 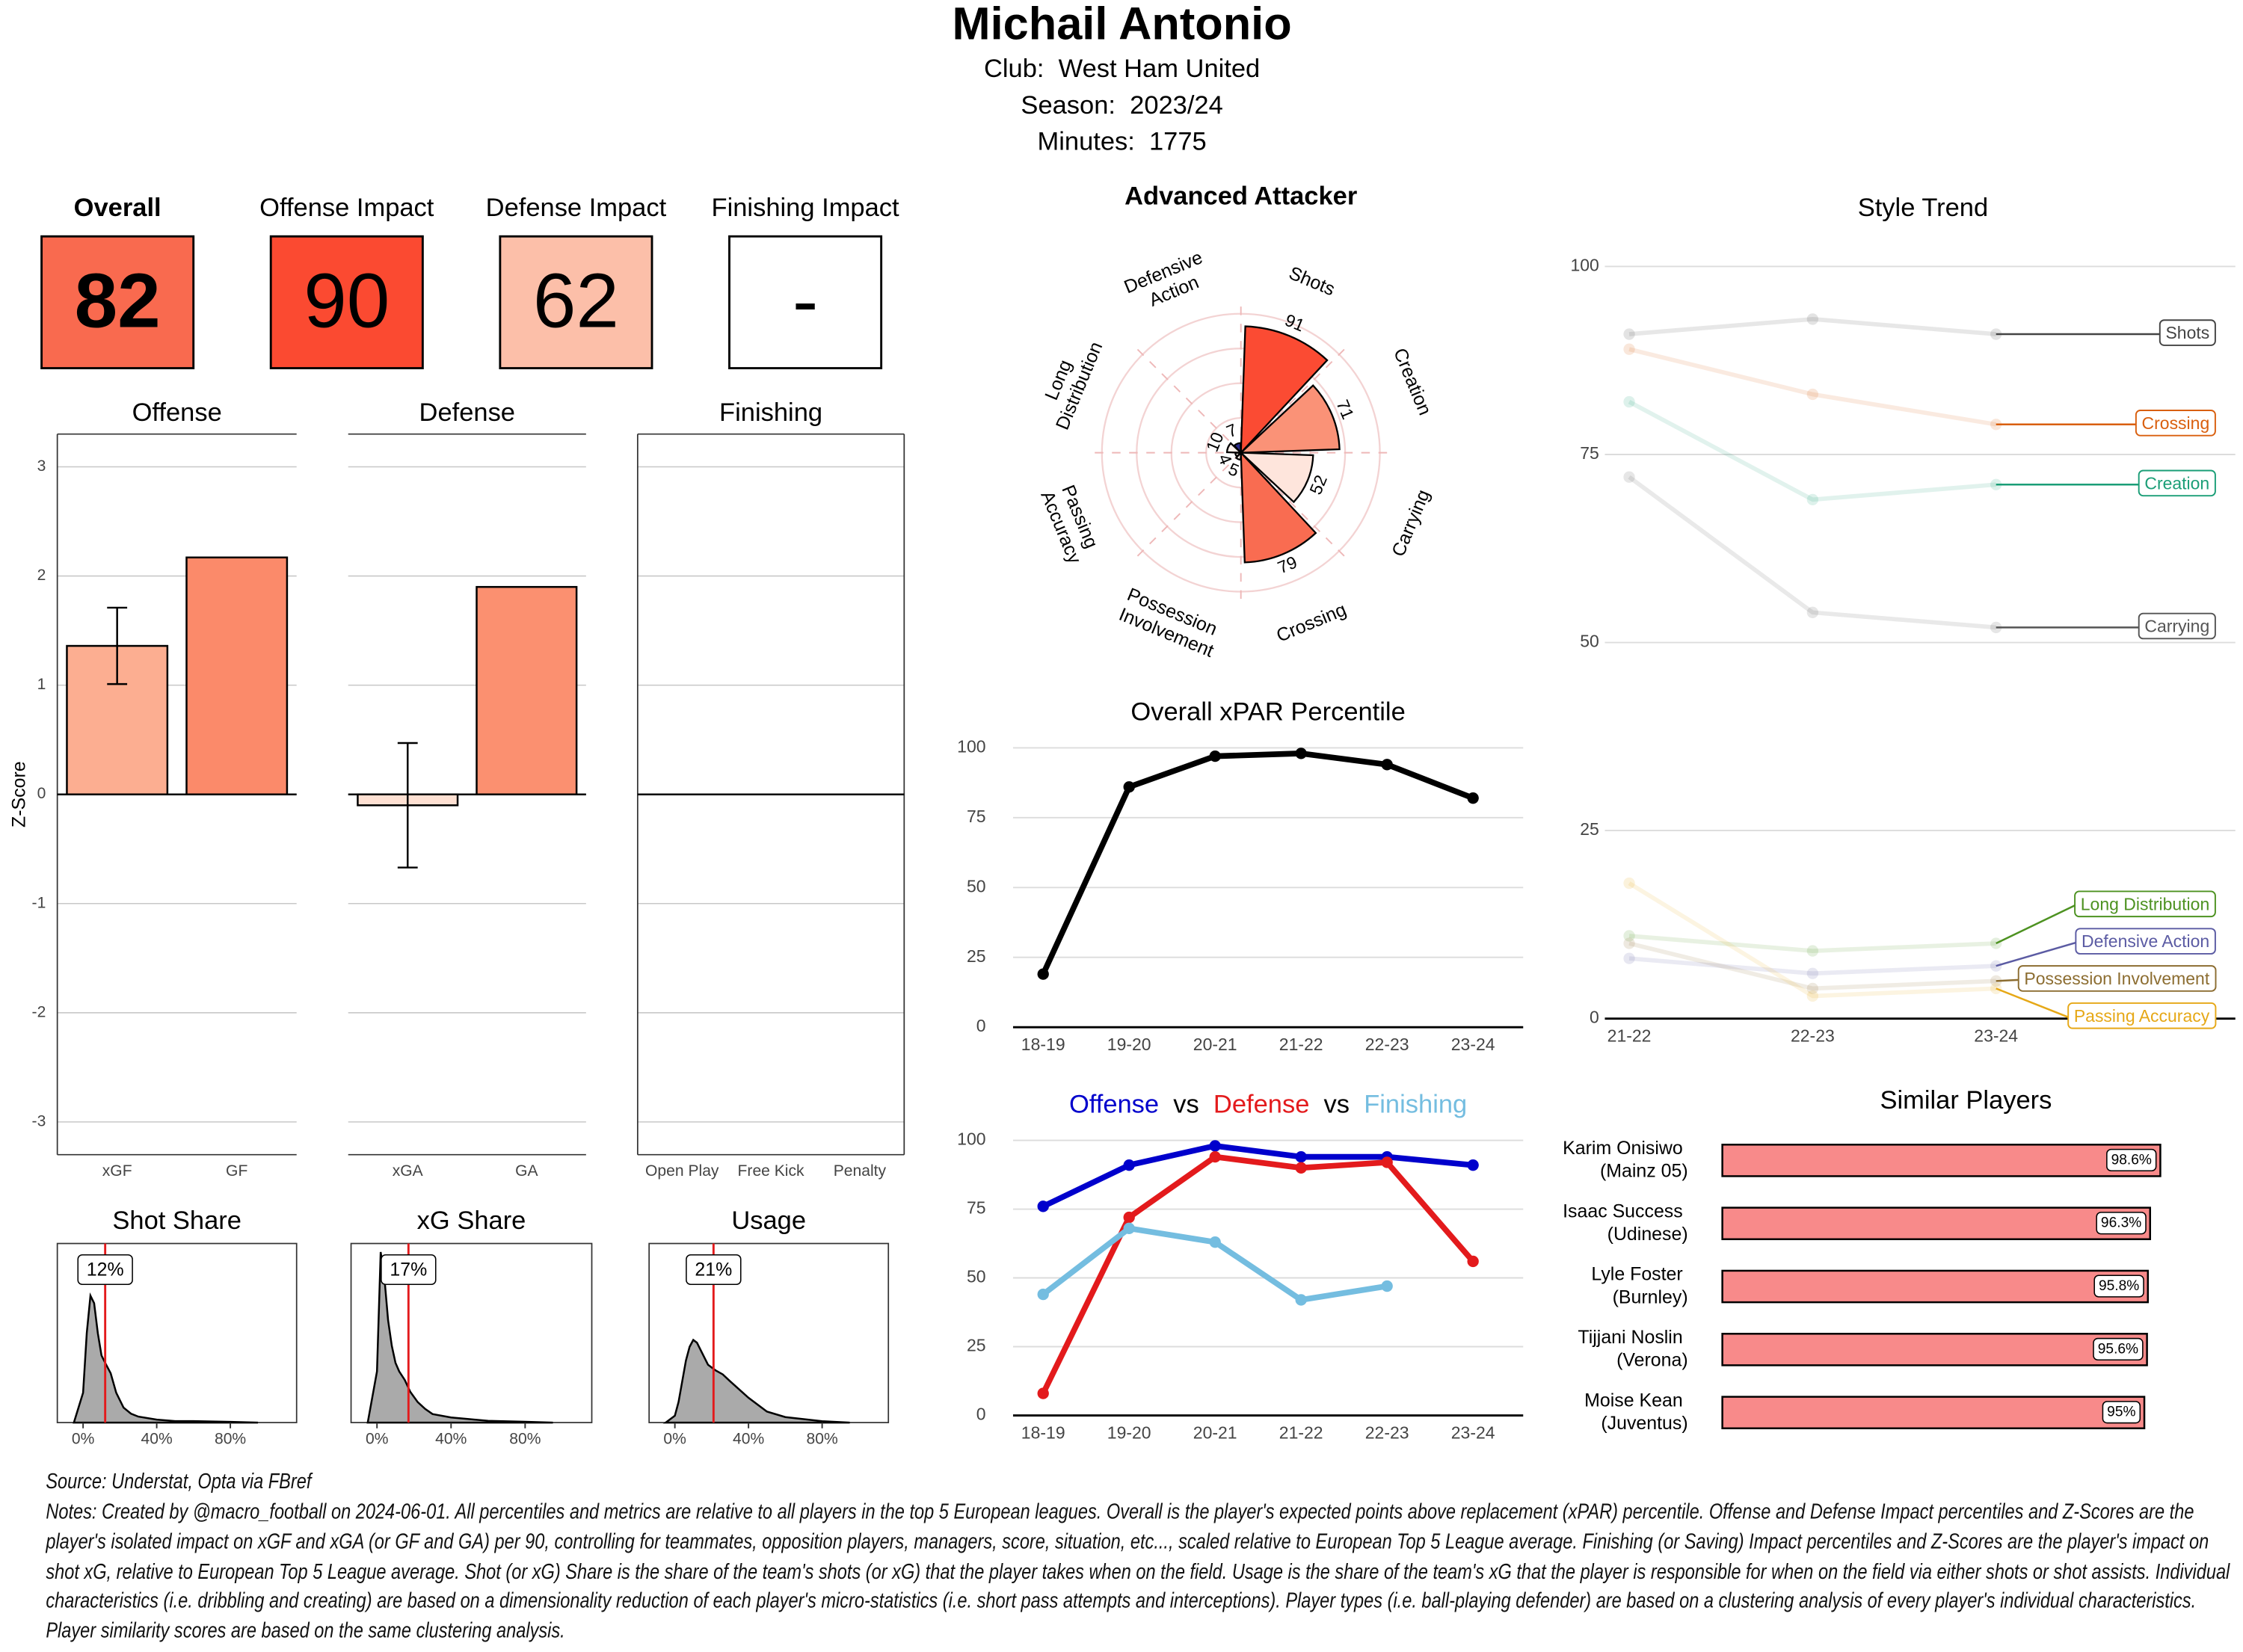 What do you see at coordinates (1923, 208) in the screenshot?
I see `chart-title: Style Trend` at bounding box center [1923, 208].